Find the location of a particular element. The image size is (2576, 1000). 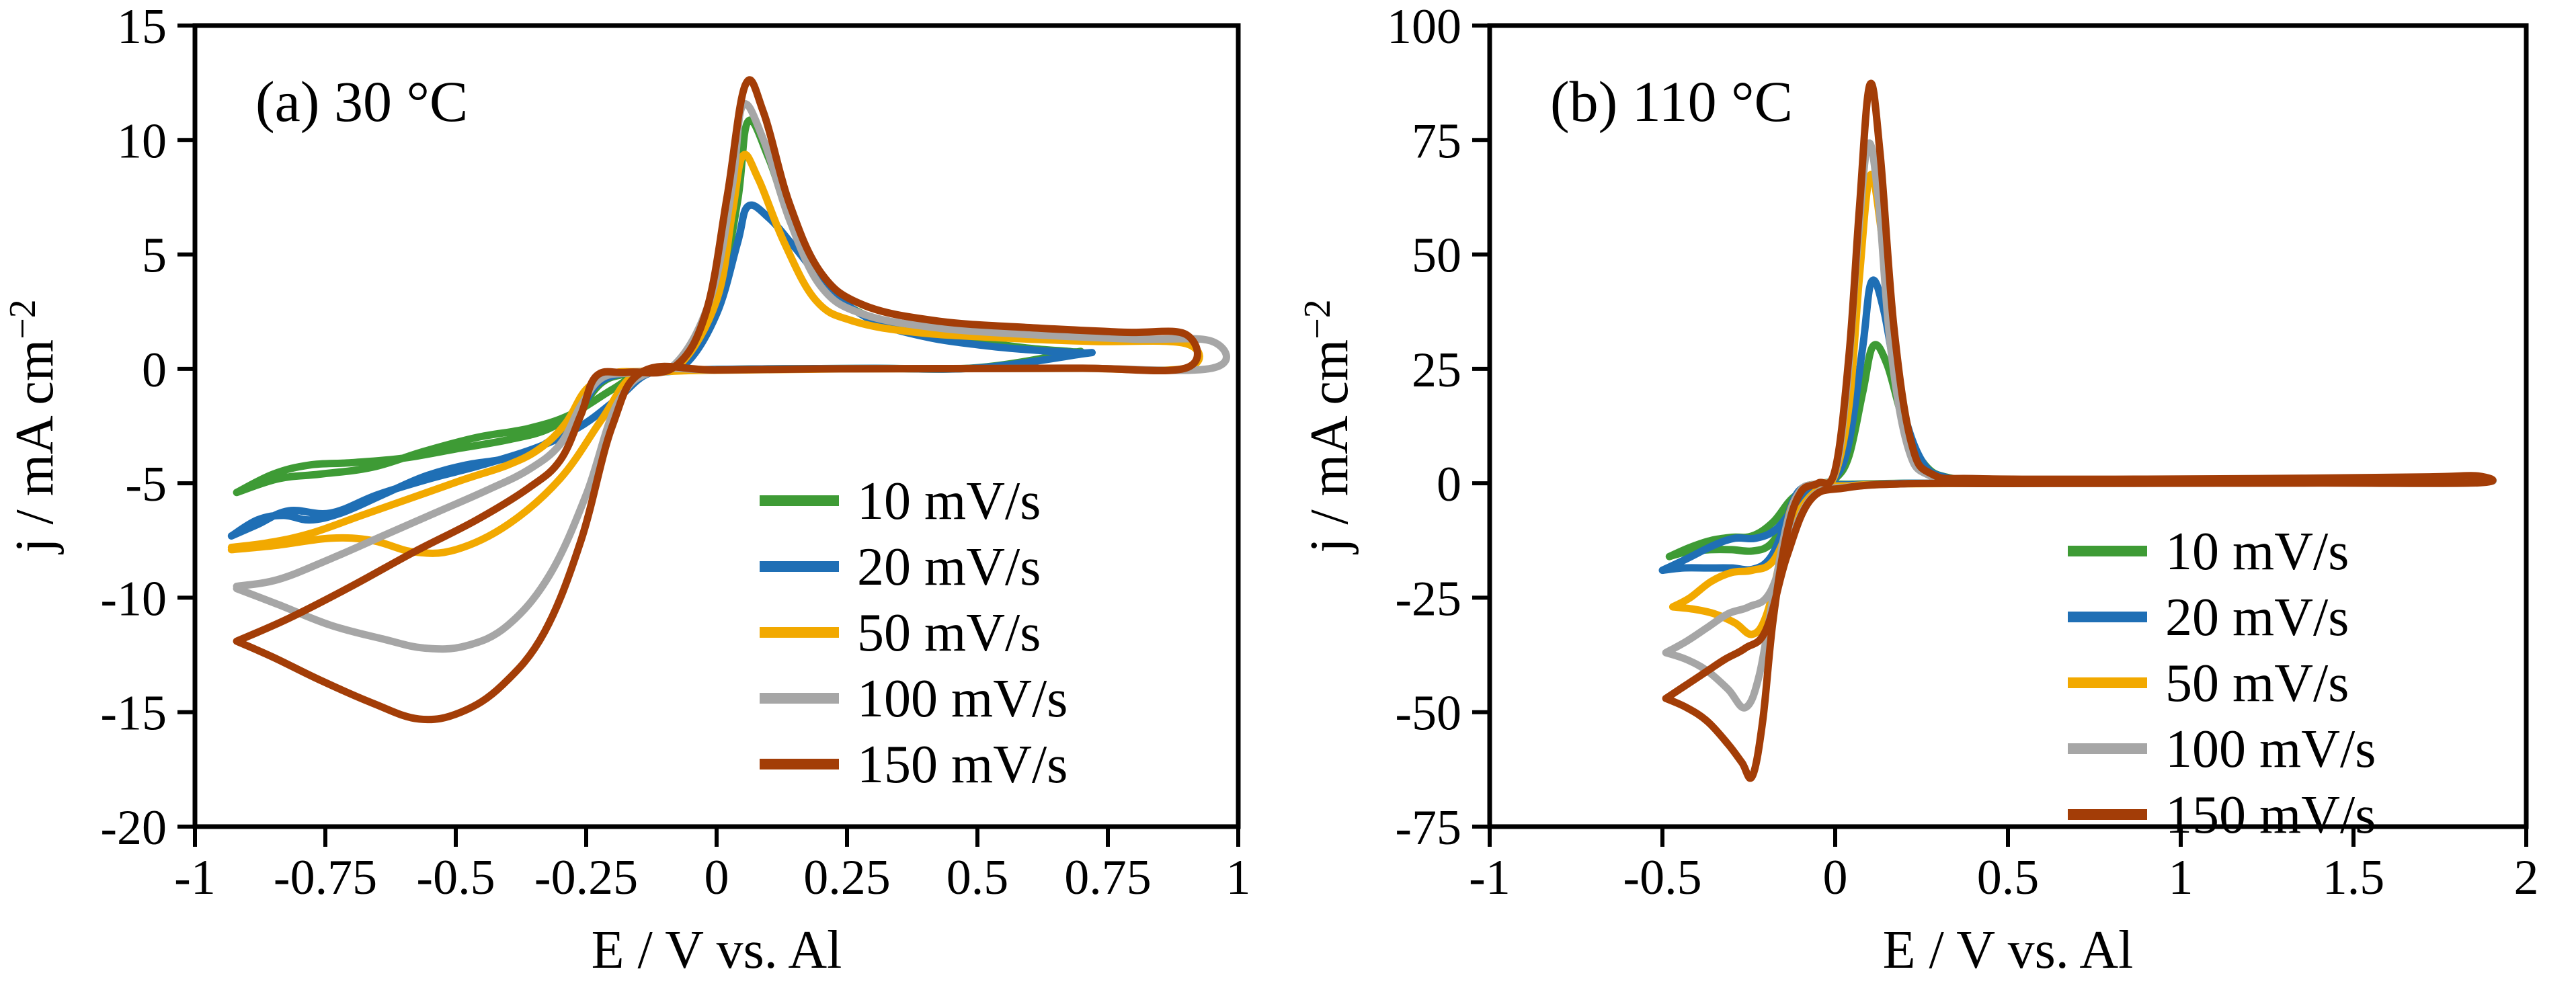

panel-a-x-ticks is located at coordinates (716, 837).